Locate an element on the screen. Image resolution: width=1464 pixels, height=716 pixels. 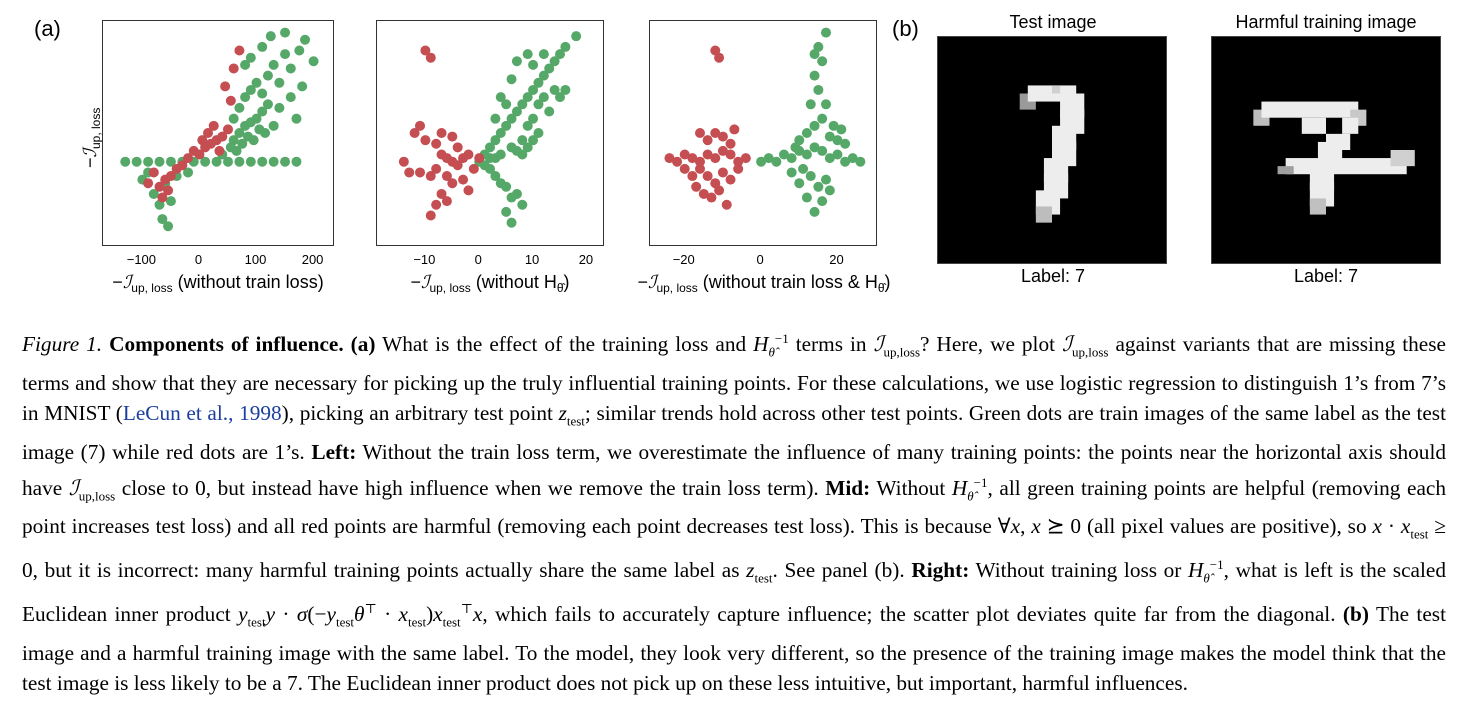
test-image-title: Test image is located at coordinates (1053, 22).